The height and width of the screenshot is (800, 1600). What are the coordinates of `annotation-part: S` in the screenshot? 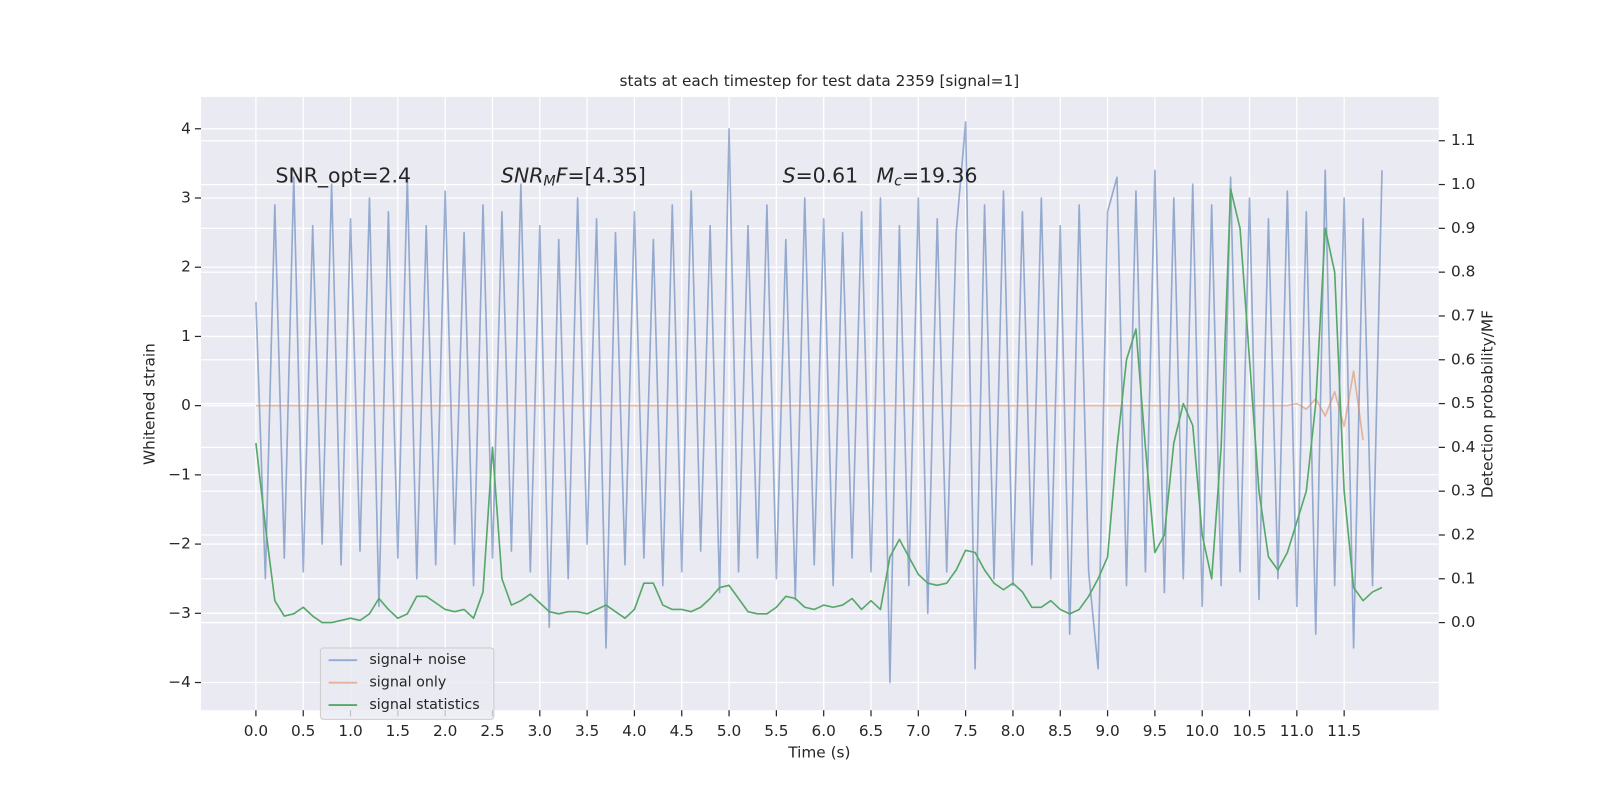 It's located at (789, 176).